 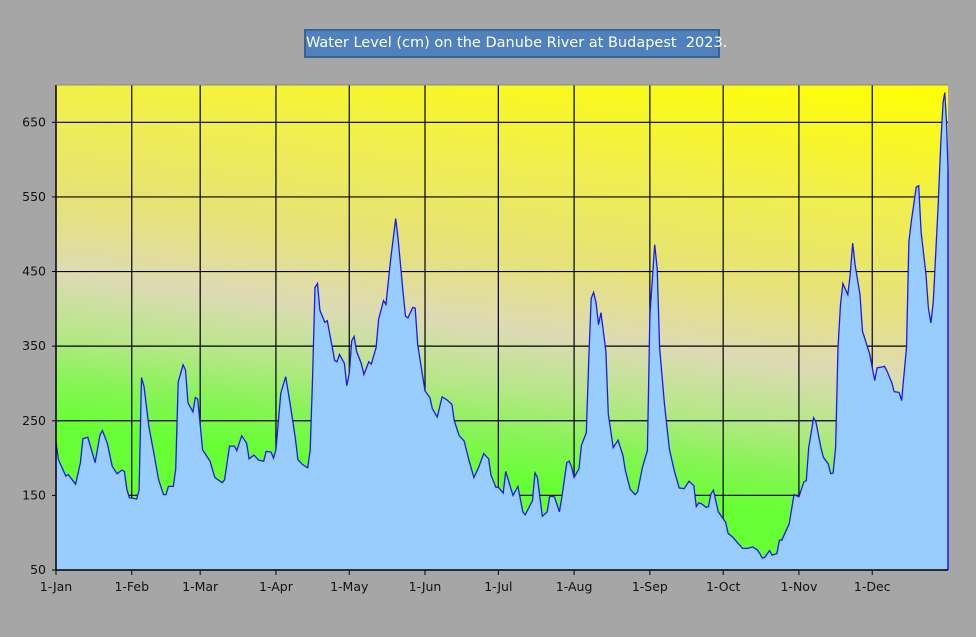 What do you see at coordinates (723, 586) in the screenshot?
I see `x-tick-label: 1-Oct` at bounding box center [723, 586].